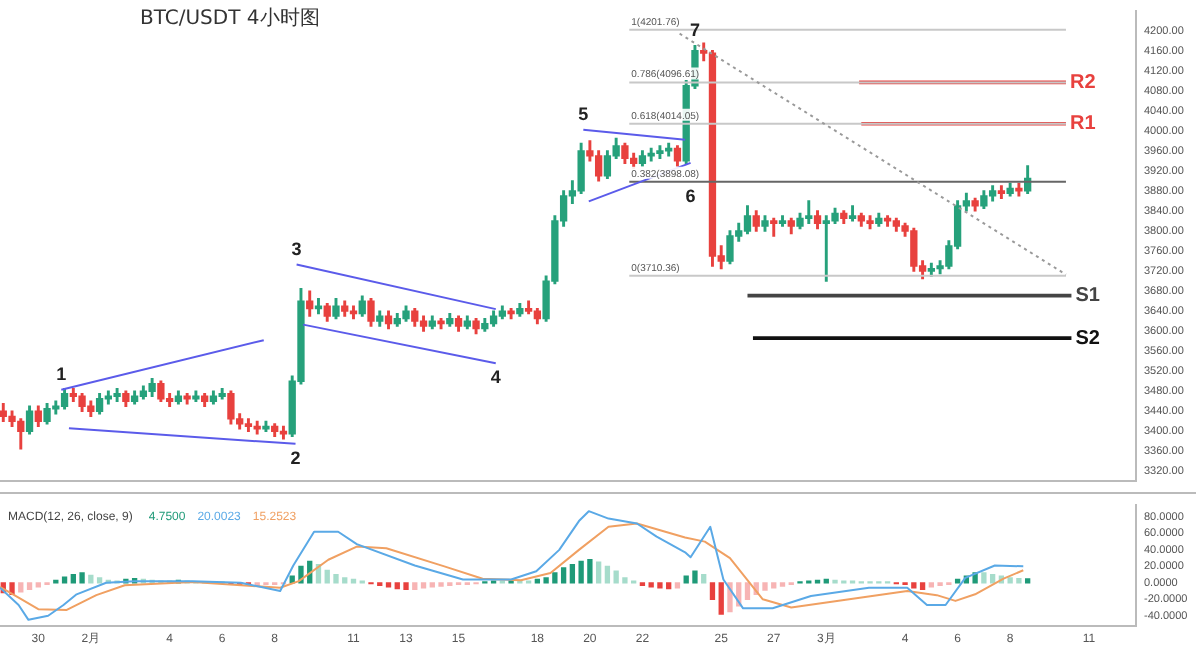 This screenshot has height=648, width=1196. Describe the element at coordinates (296, 248) in the screenshot. I see `annotation: 3` at that location.